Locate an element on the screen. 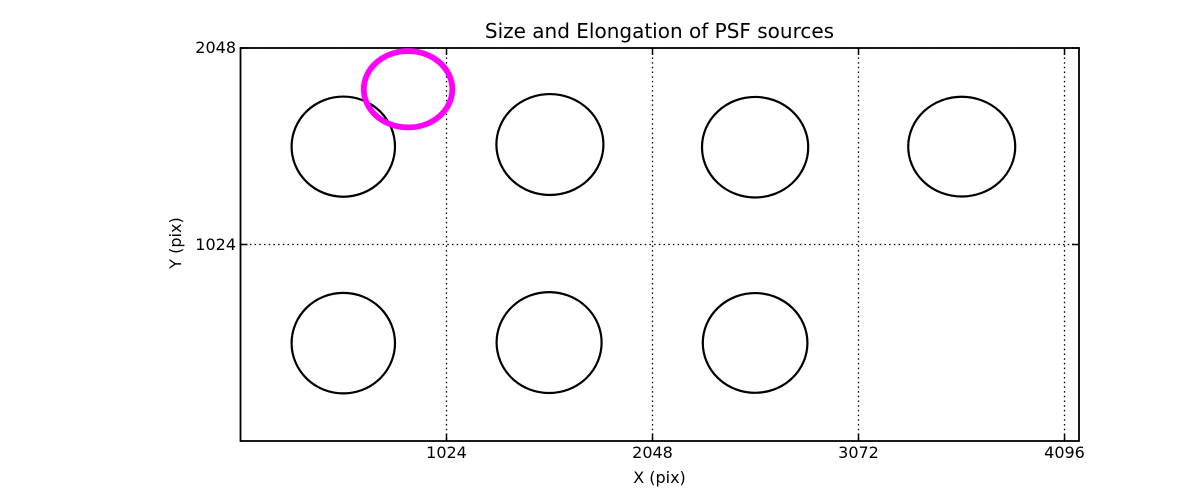 This screenshot has width=1200, height=490. x-axis-label: X (pix) is located at coordinates (659, 477).